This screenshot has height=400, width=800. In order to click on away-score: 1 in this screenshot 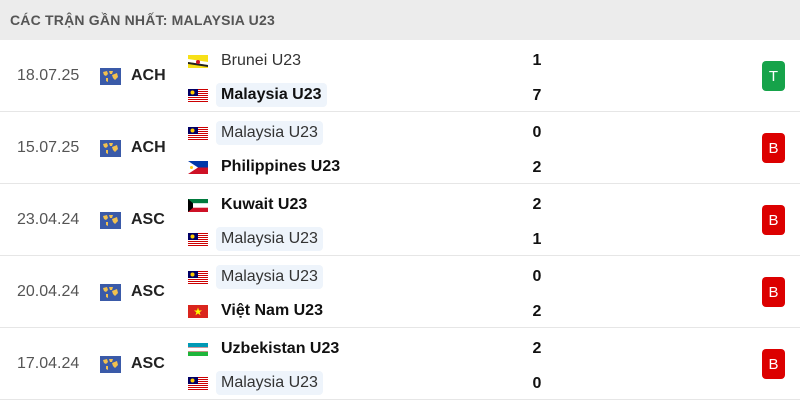, I will do `click(537, 239)`.